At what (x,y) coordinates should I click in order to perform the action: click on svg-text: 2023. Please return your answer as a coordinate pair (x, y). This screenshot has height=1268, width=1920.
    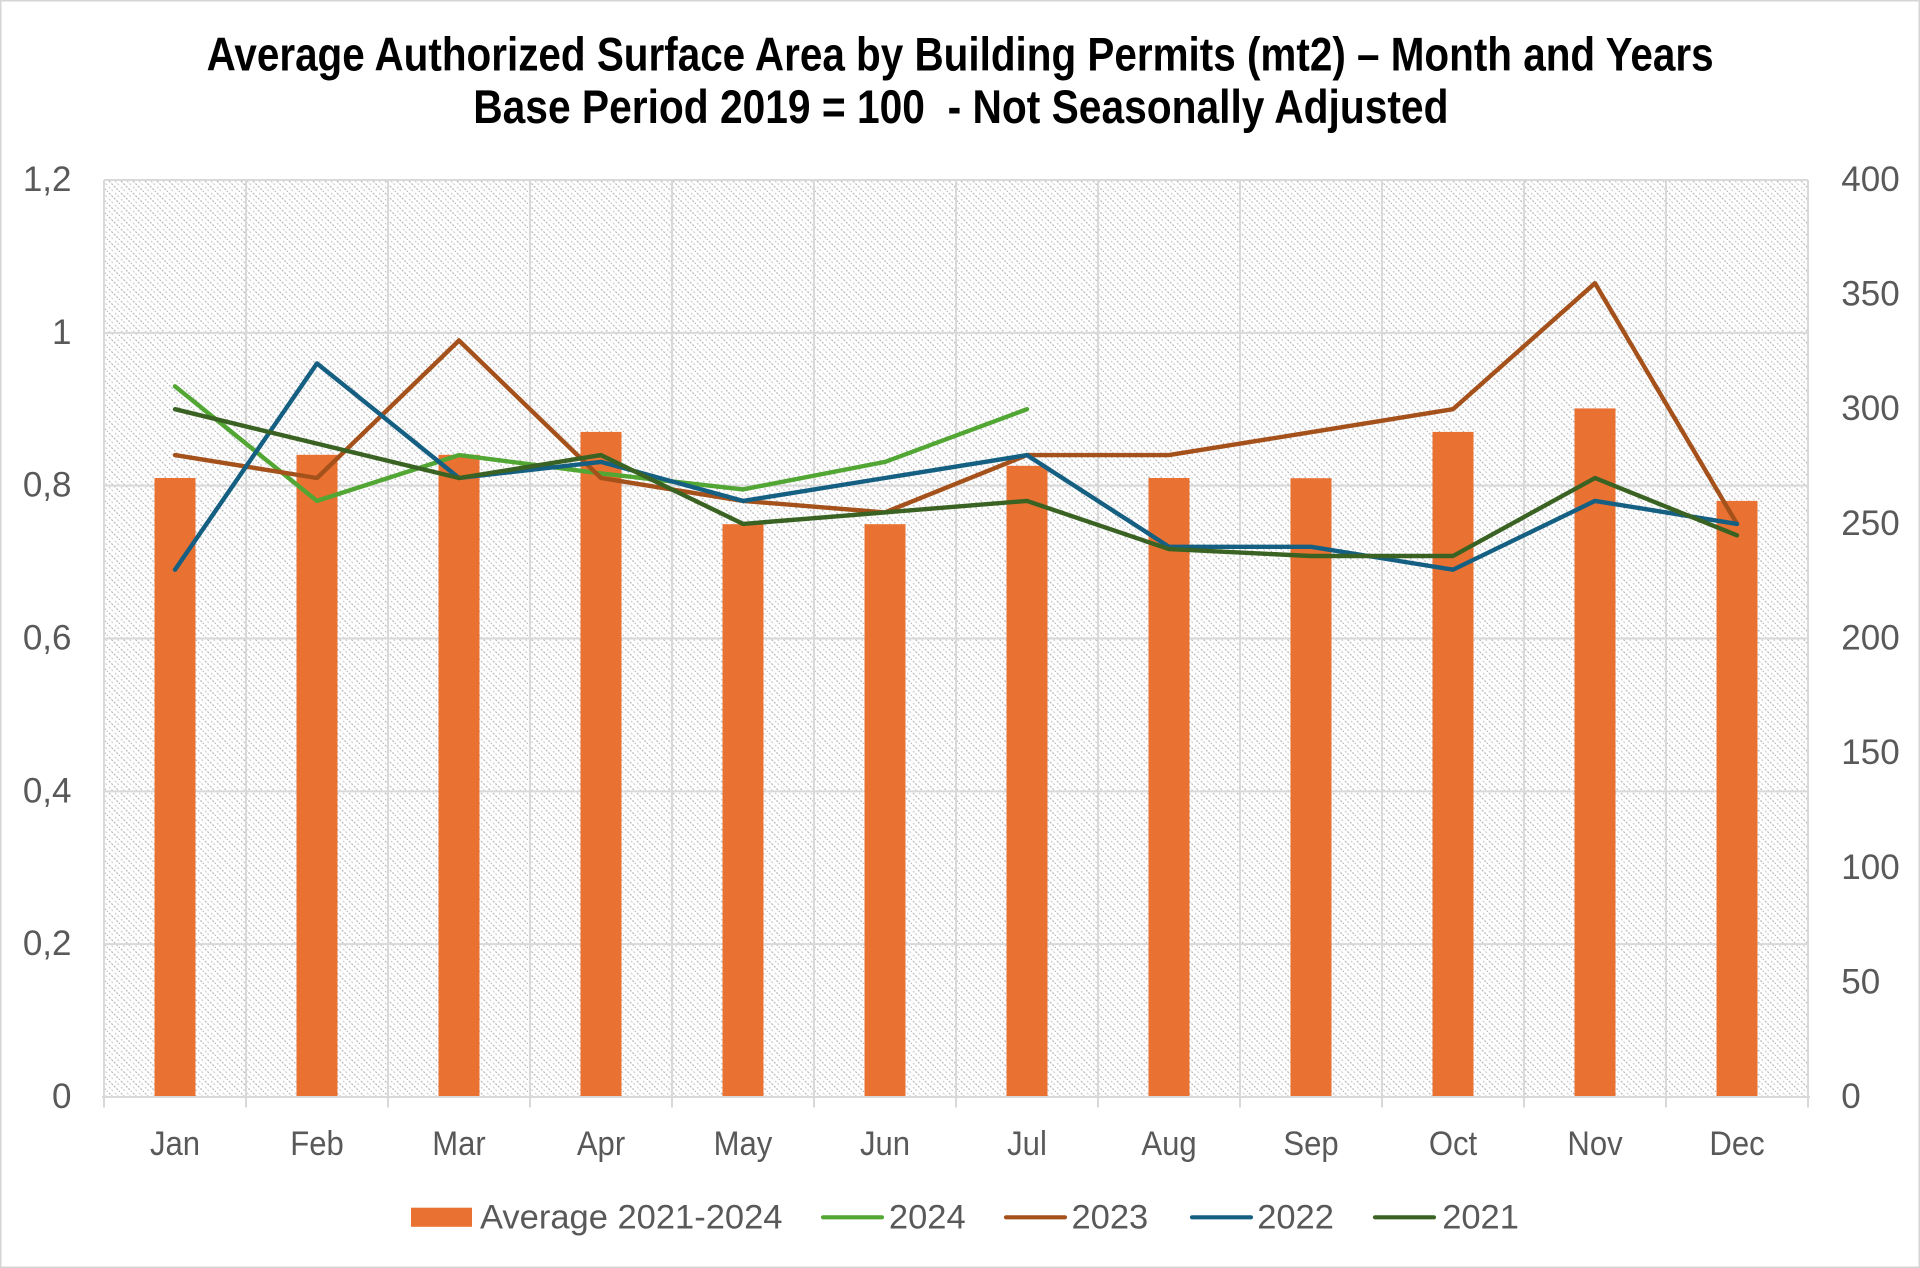
    Looking at the image, I should click on (1110, 1218).